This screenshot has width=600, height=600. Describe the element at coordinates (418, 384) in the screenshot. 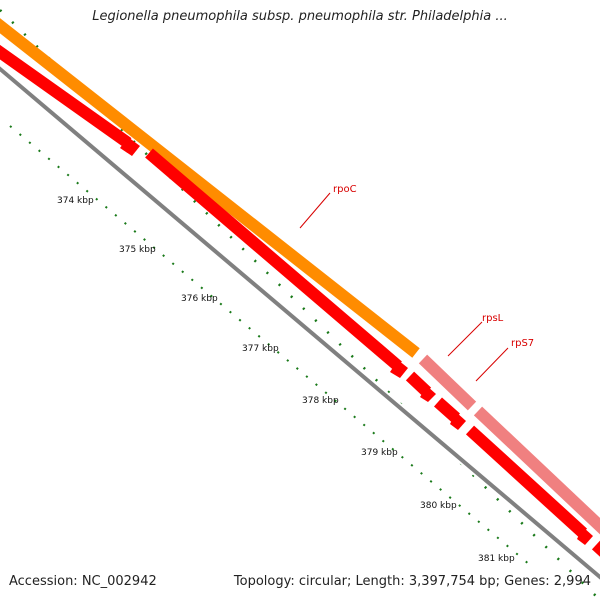

I see `rpsL-cds-arrow` at that location.